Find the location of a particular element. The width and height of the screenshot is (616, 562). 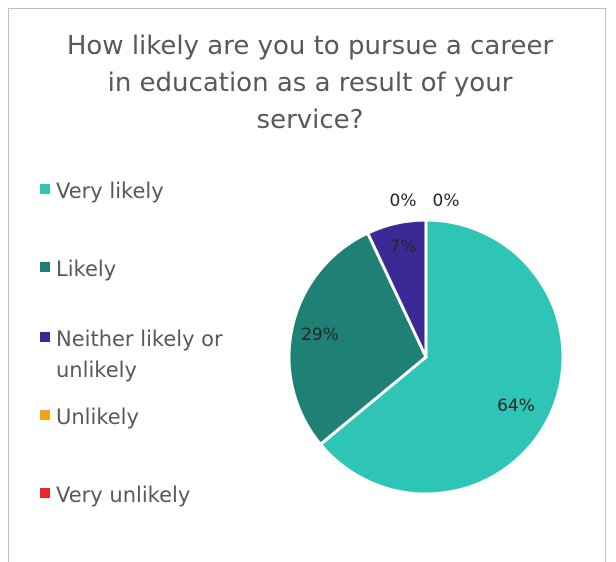

legend-item-unlikely: Unlikely is located at coordinates (138, 417).